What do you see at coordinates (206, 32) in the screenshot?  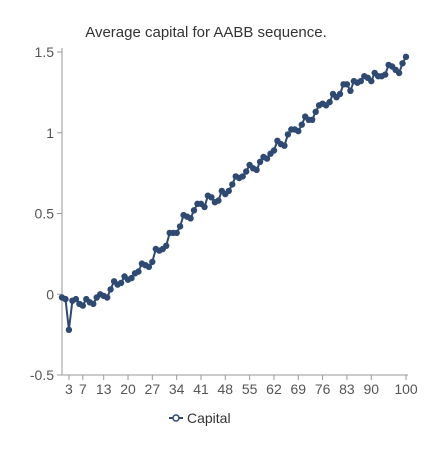 I see `chart-title: Average capital for AABB sequence.` at bounding box center [206, 32].